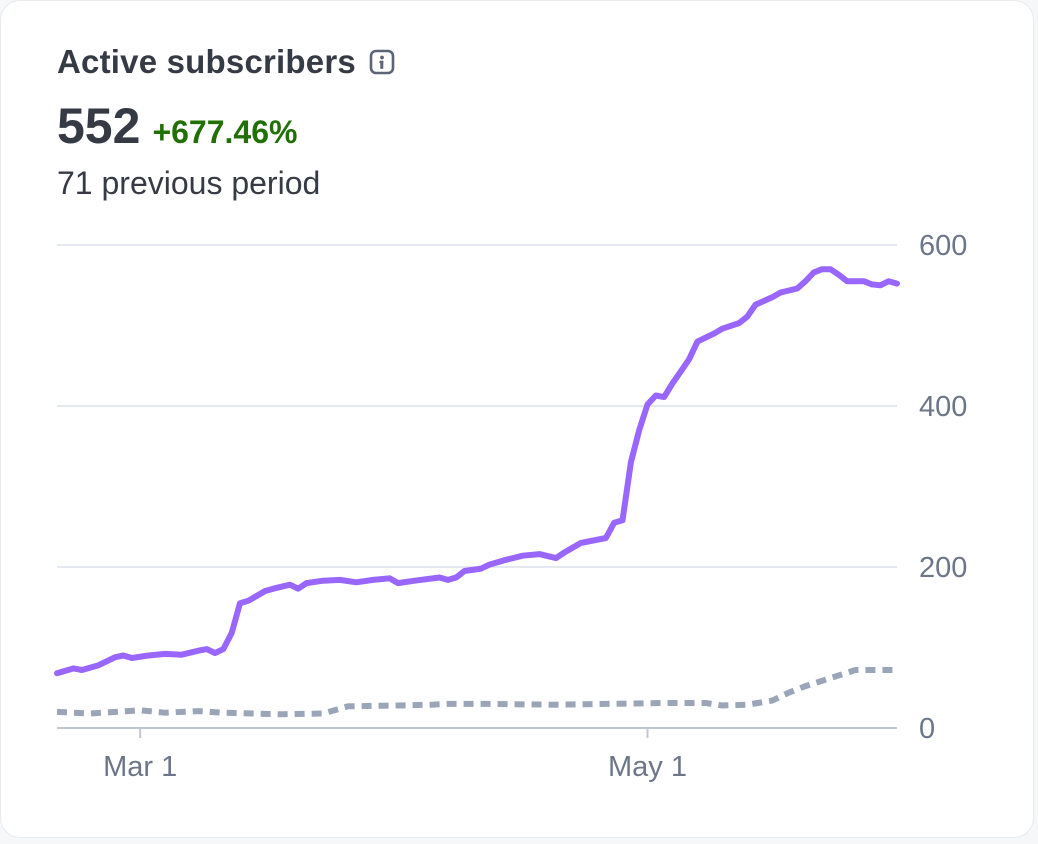  Describe the element at coordinates (225, 132) in the screenshot. I see `metric-delta: +677.46%` at that location.